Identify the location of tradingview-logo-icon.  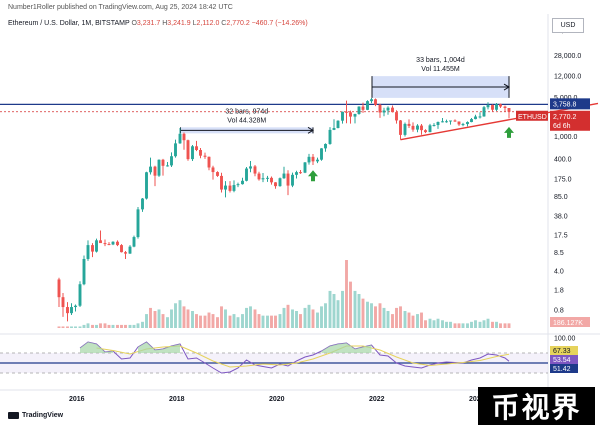
(13, 415).